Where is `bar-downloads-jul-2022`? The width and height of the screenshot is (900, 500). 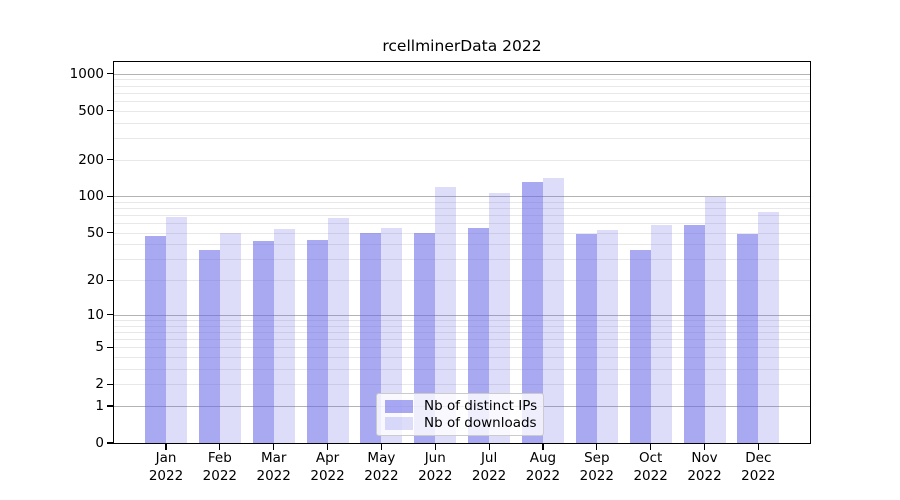 bar-downloads-jul-2022 is located at coordinates (500, 318).